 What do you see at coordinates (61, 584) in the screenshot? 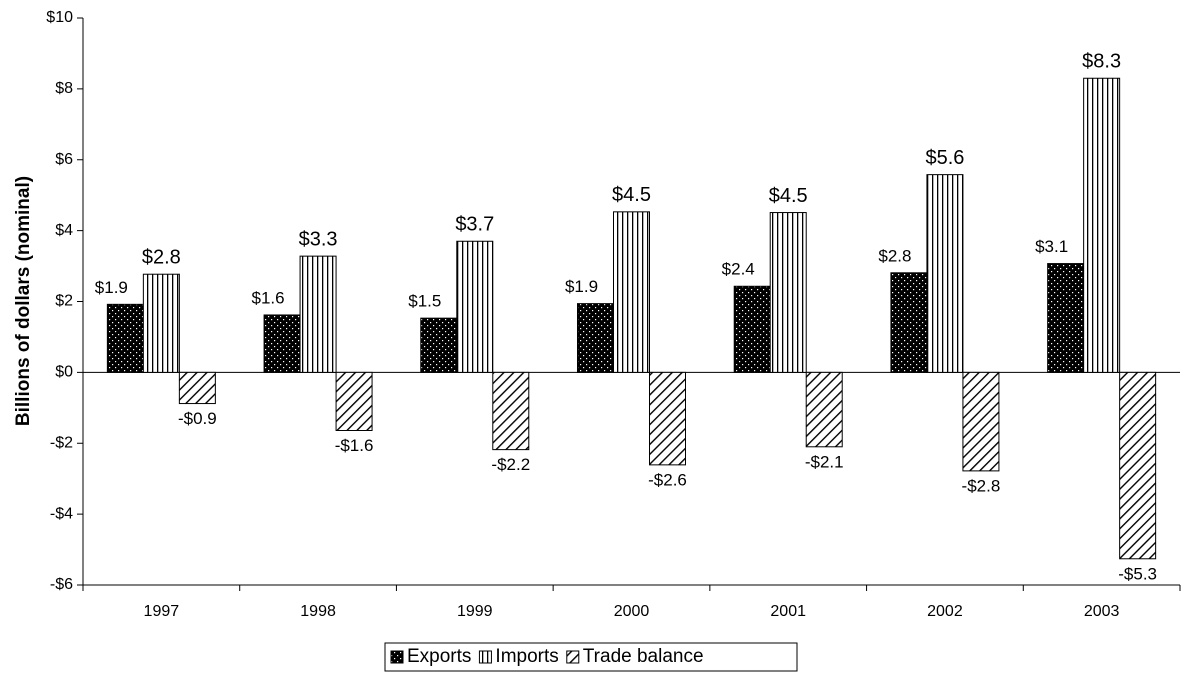
I see `y-tick-label: -$6` at bounding box center [61, 584].